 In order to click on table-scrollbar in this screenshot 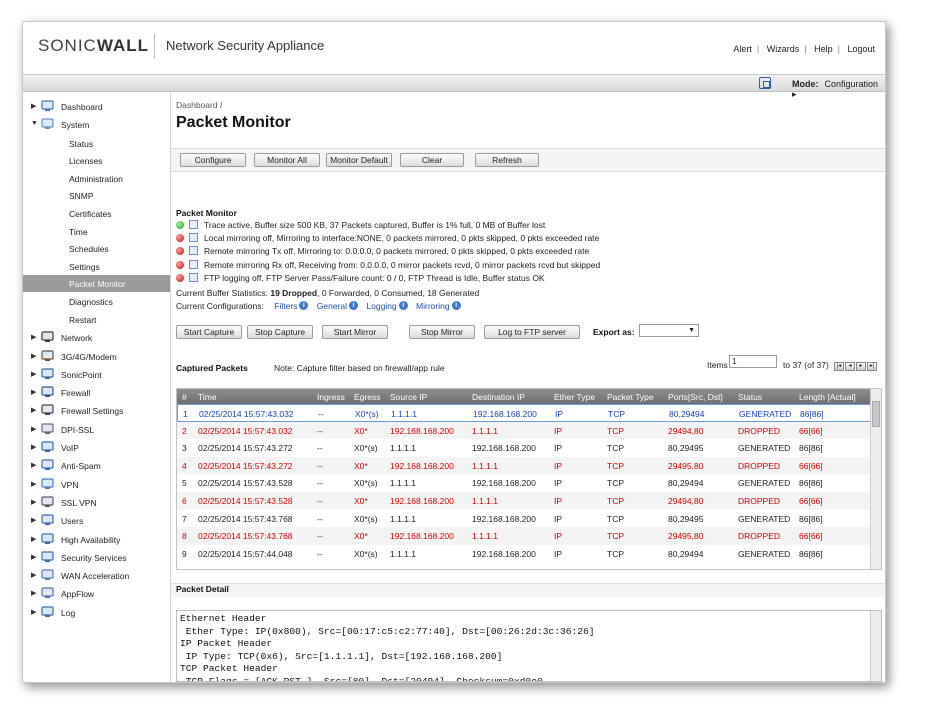, I will do `click(875, 479)`.